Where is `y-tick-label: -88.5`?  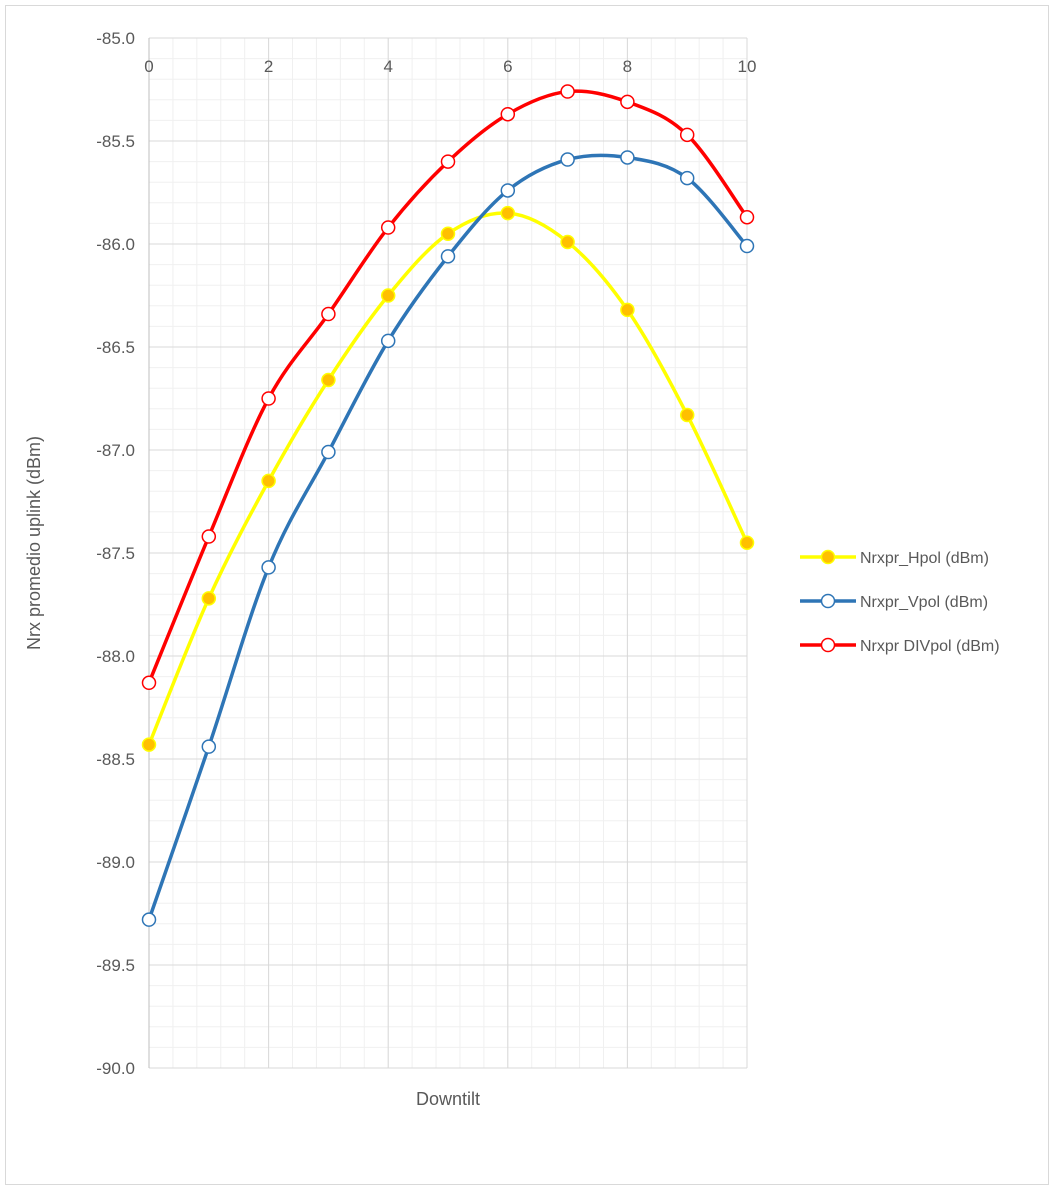 y-tick-label: -88.5 is located at coordinates (115, 759).